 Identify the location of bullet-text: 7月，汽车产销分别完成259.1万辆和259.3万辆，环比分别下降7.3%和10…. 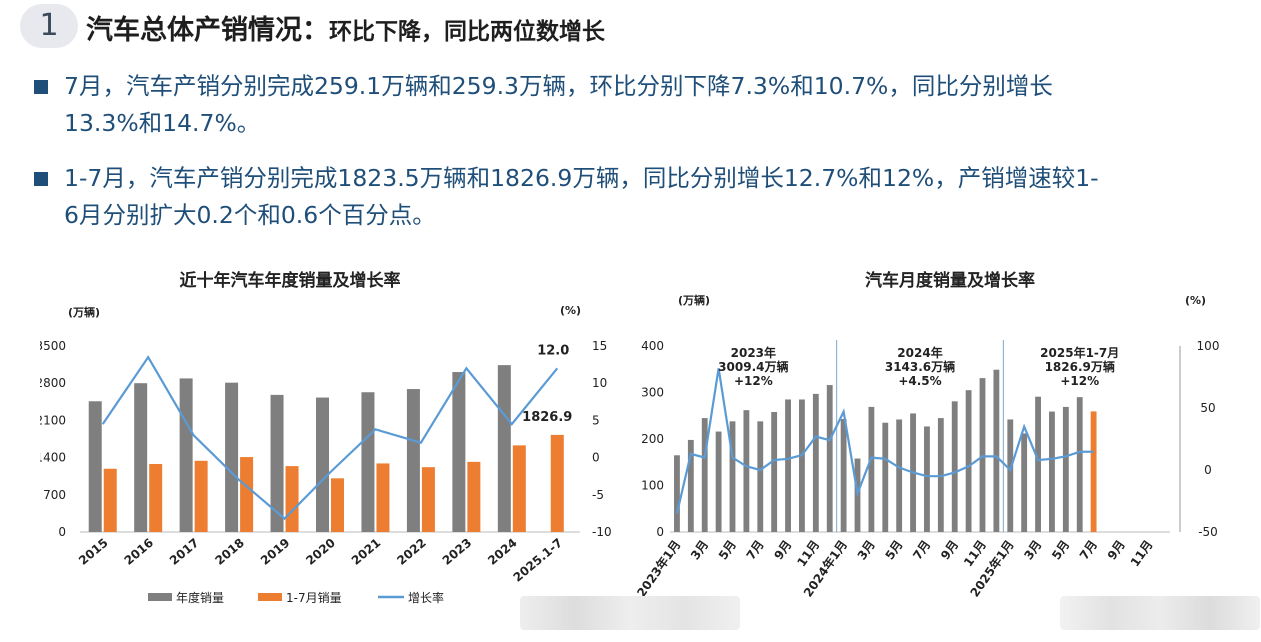
(649, 105).